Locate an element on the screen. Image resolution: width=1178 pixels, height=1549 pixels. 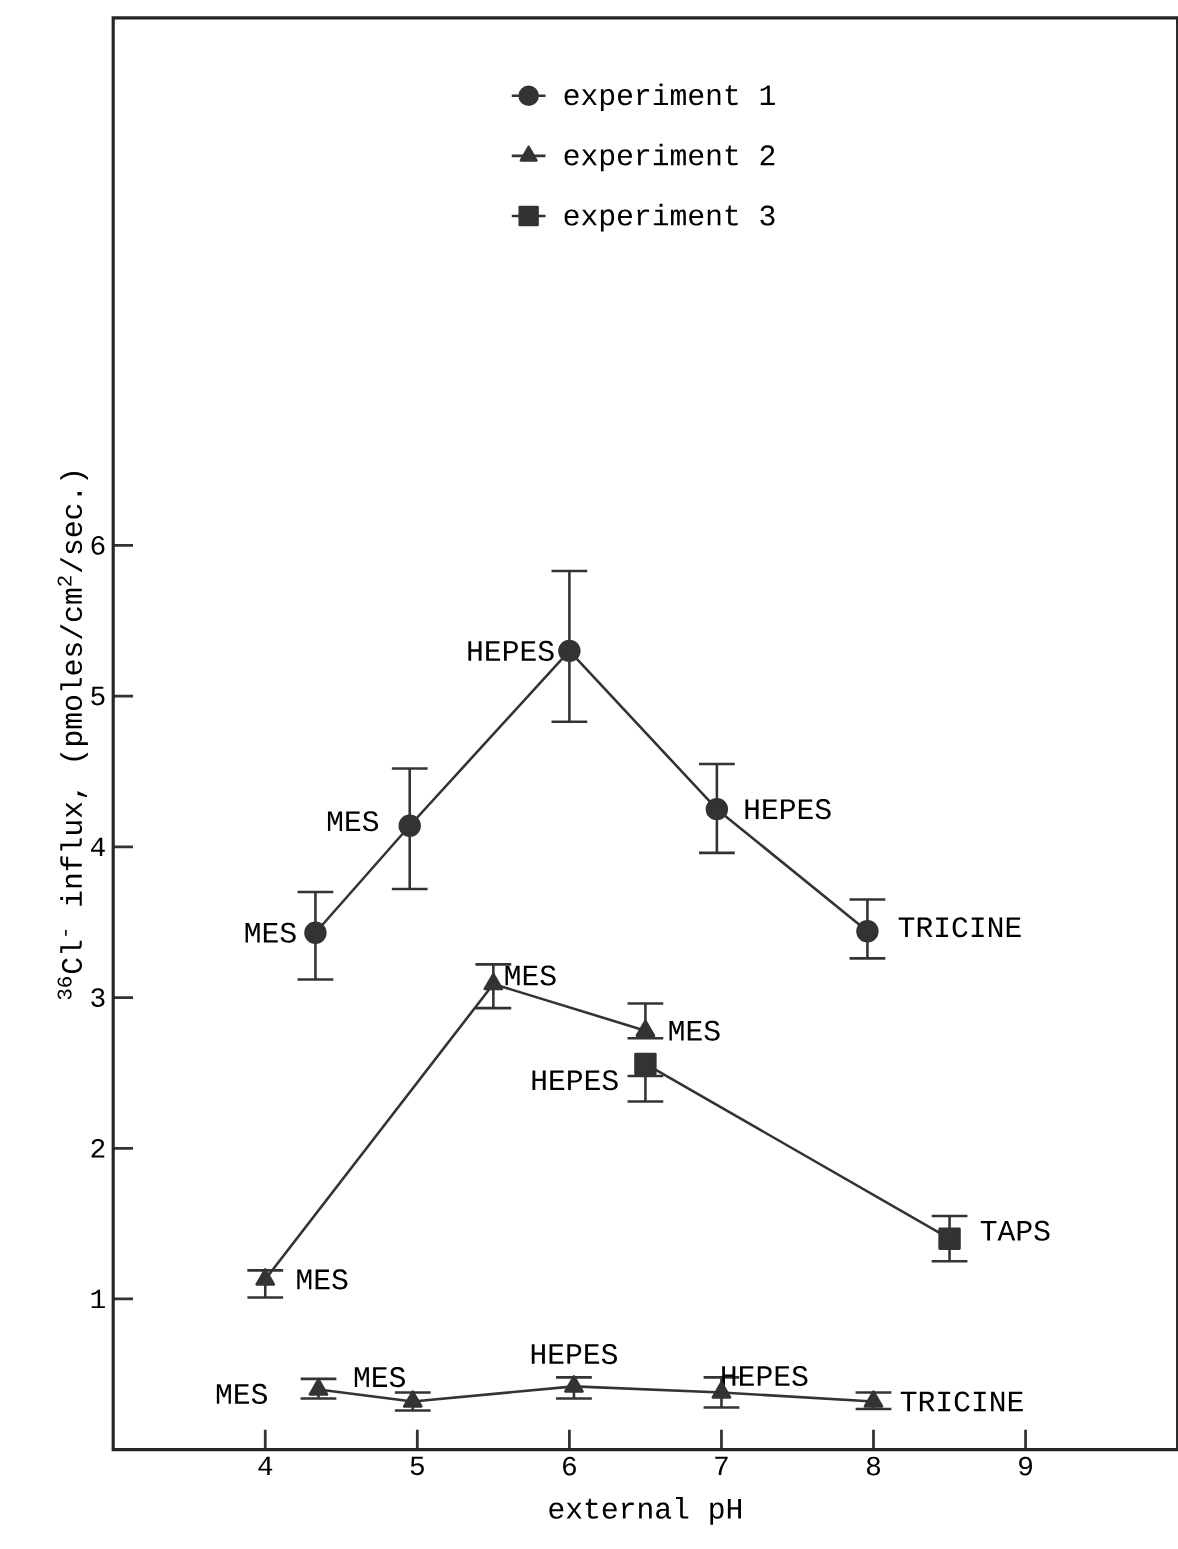
legend-label: experiment 2 is located at coordinates (669, 157).